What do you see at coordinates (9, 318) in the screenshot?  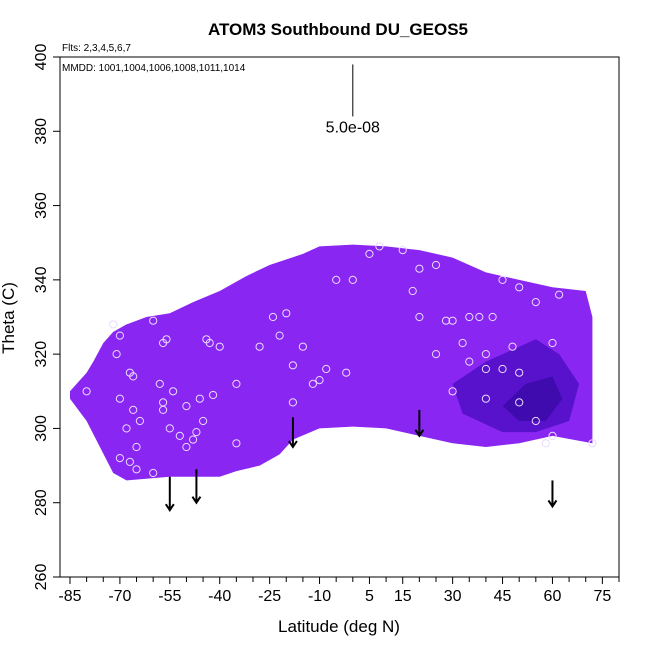 I see `y-axis-label: Theta (C)` at bounding box center [9, 318].